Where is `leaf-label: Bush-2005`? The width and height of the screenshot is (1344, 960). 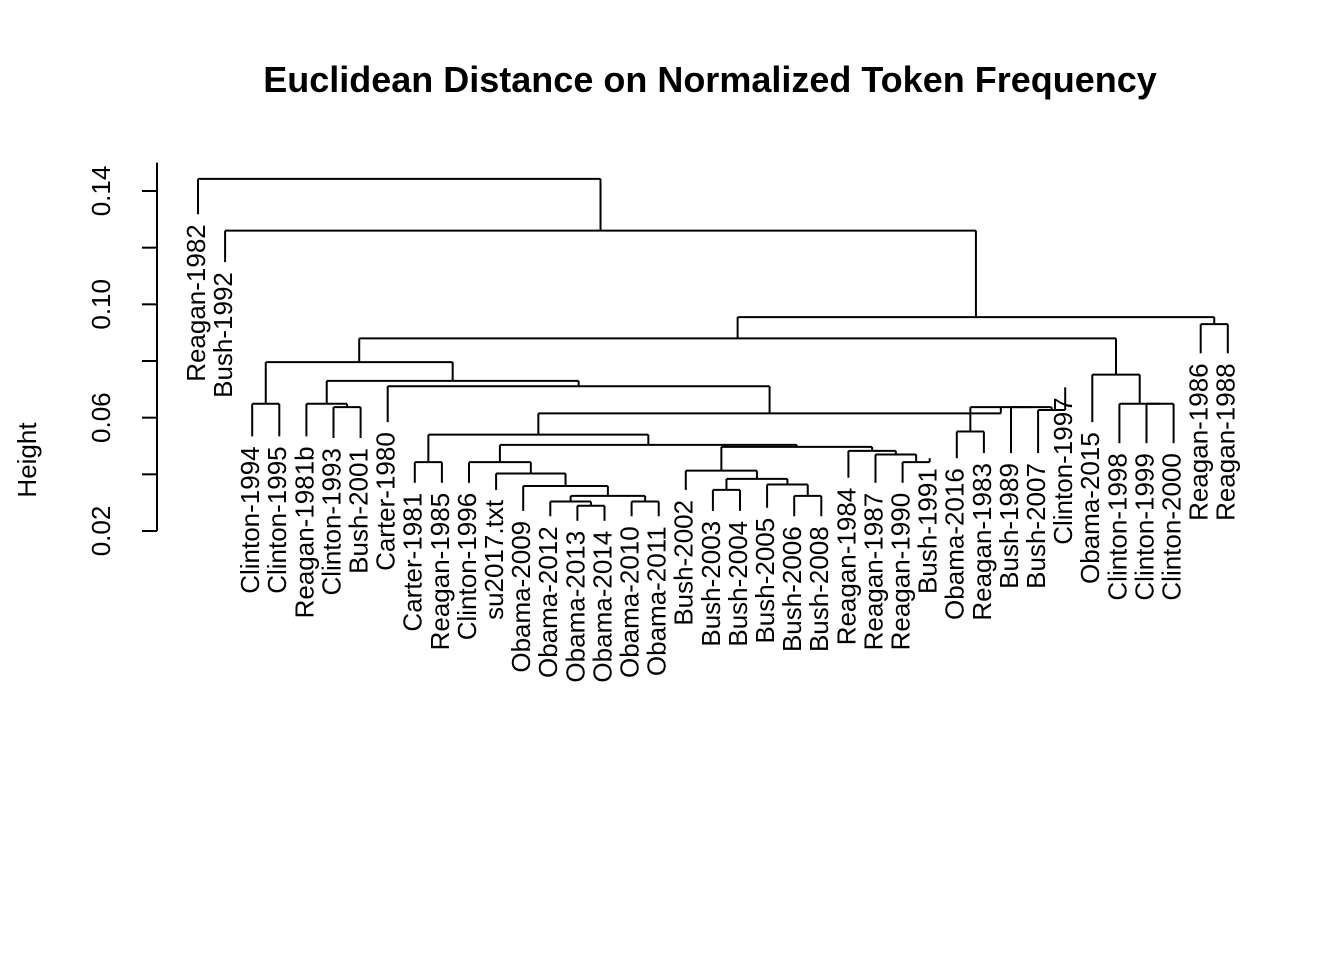
leaf-label: Bush-2005 is located at coordinates (765, 581).